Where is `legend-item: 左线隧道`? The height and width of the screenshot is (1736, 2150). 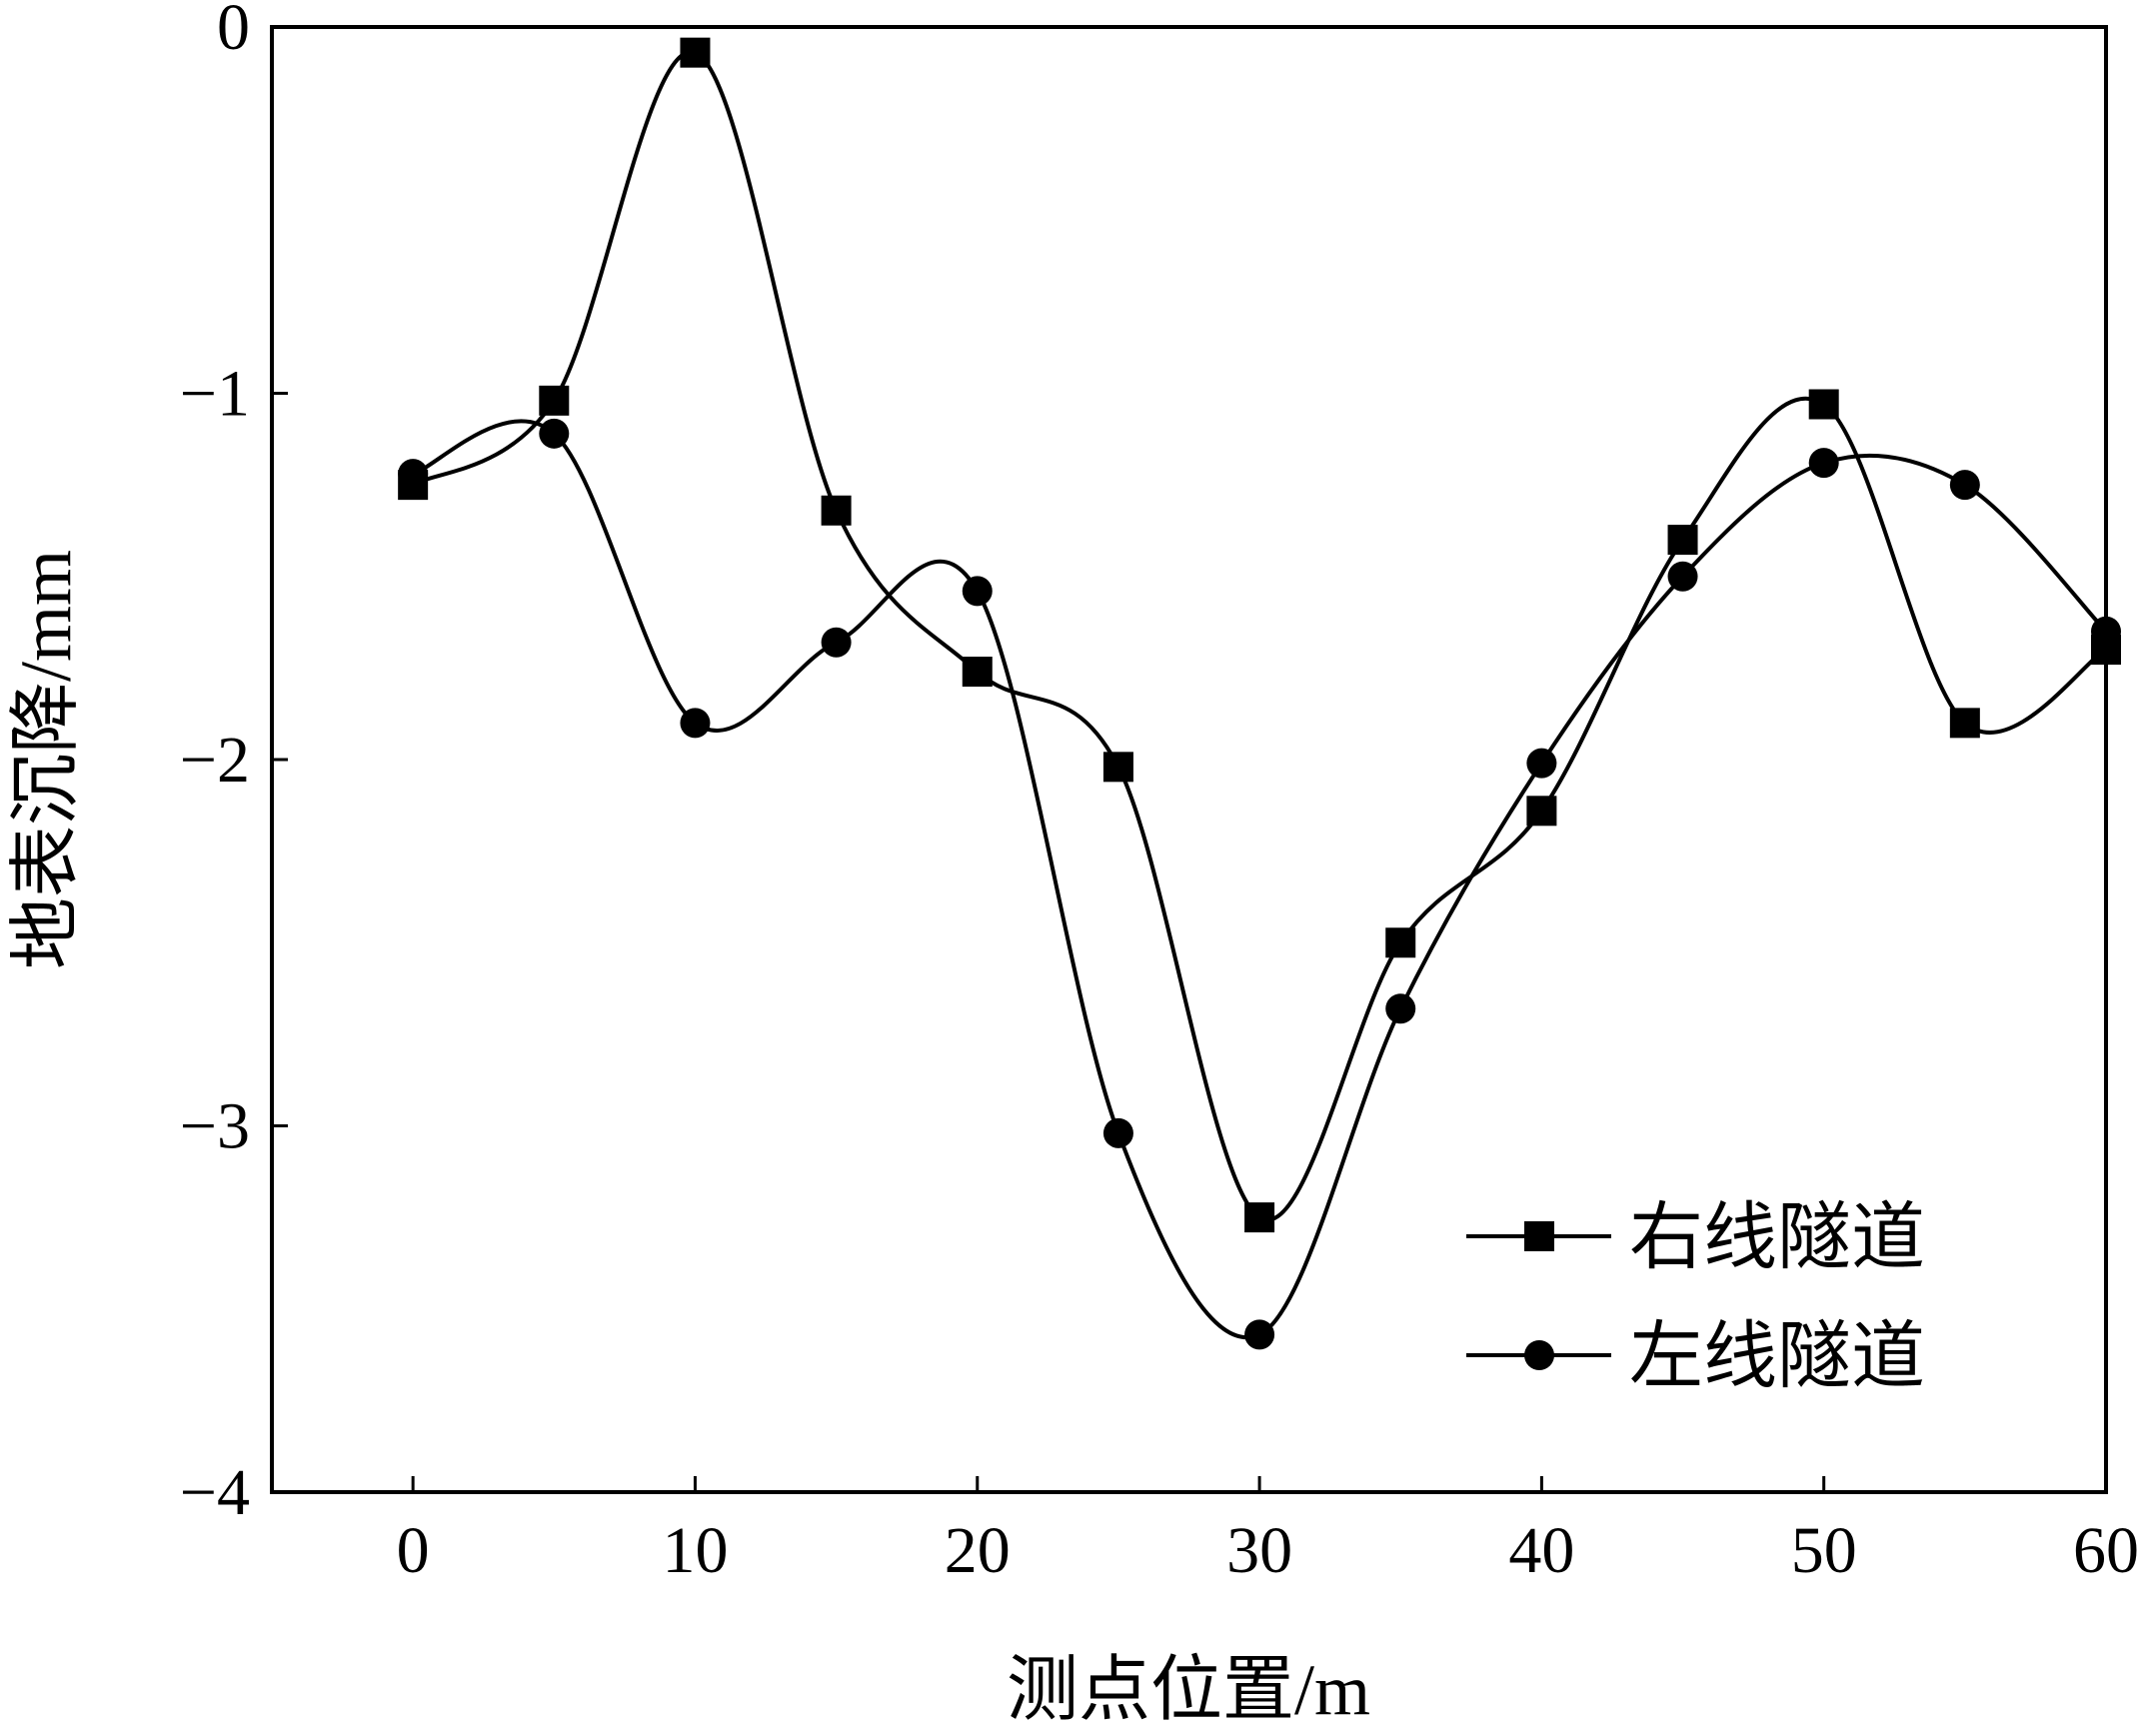
legend-item: 左线隧道 is located at coordinates (1696, 1357).